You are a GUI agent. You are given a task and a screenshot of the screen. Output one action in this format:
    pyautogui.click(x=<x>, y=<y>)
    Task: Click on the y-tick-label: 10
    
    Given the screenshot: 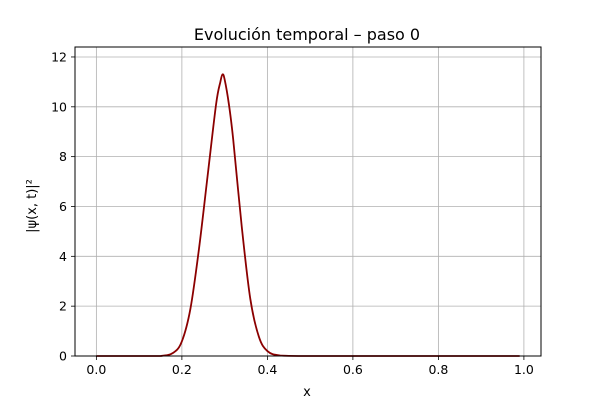 What is the action you would take?
    pyautogui.click(x=59, y=106)
    